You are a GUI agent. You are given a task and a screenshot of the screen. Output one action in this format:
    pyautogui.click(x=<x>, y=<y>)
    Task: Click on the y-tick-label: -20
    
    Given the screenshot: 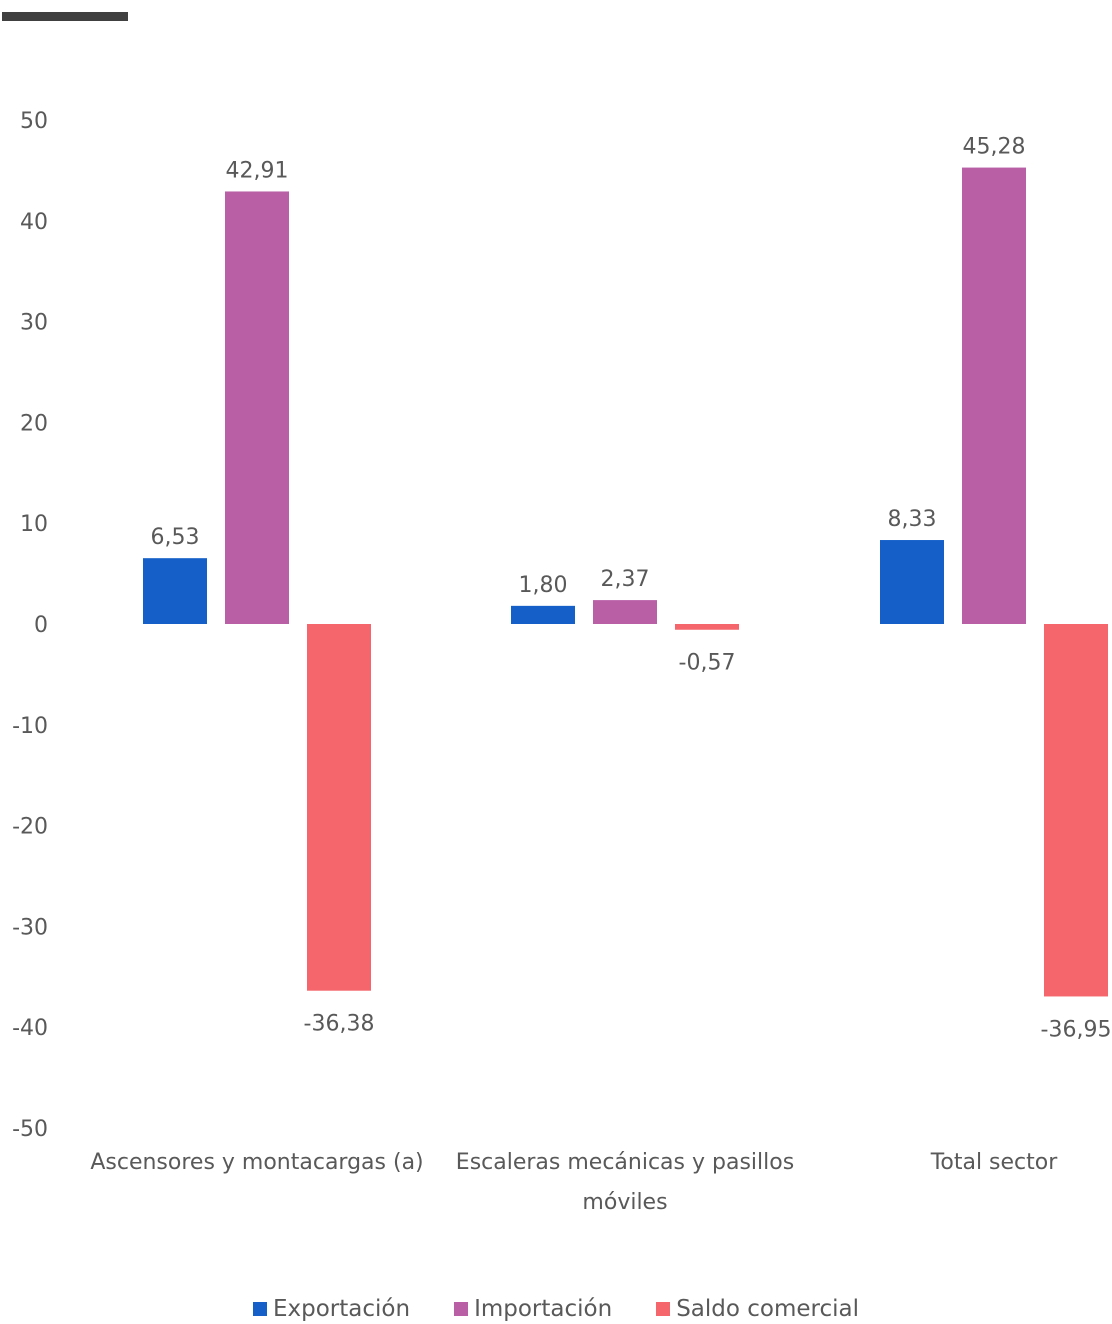 What is the action you would take?
    pyautogui.click(x=30, y=827)
    